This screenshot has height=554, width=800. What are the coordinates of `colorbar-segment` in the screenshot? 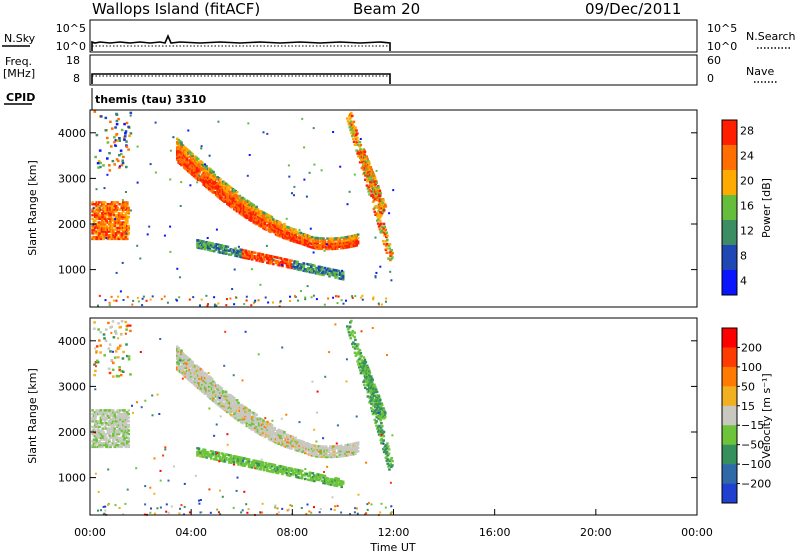 It's located at (729, 133).